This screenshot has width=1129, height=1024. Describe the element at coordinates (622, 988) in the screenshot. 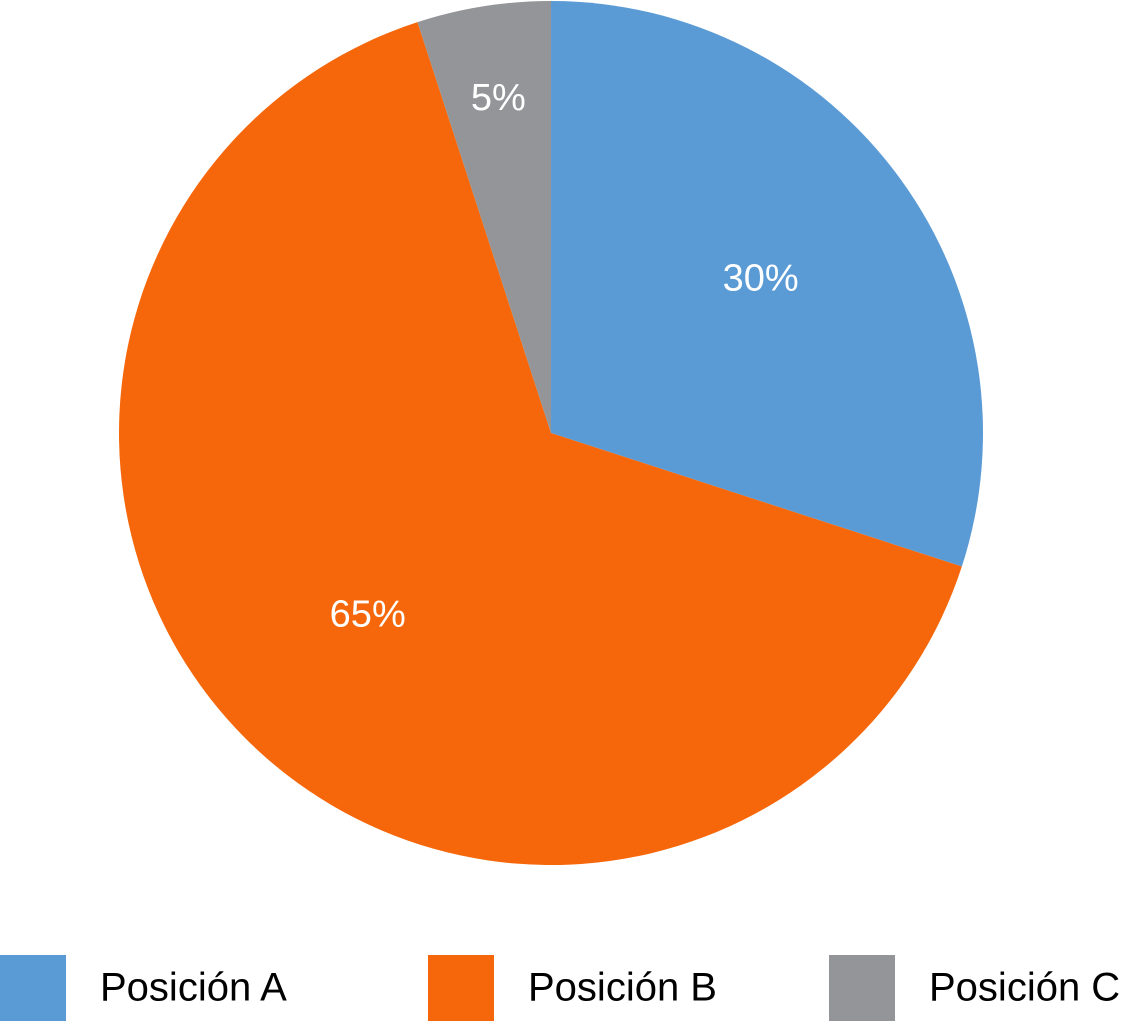

I see `legend-text: Posición B` at that location.